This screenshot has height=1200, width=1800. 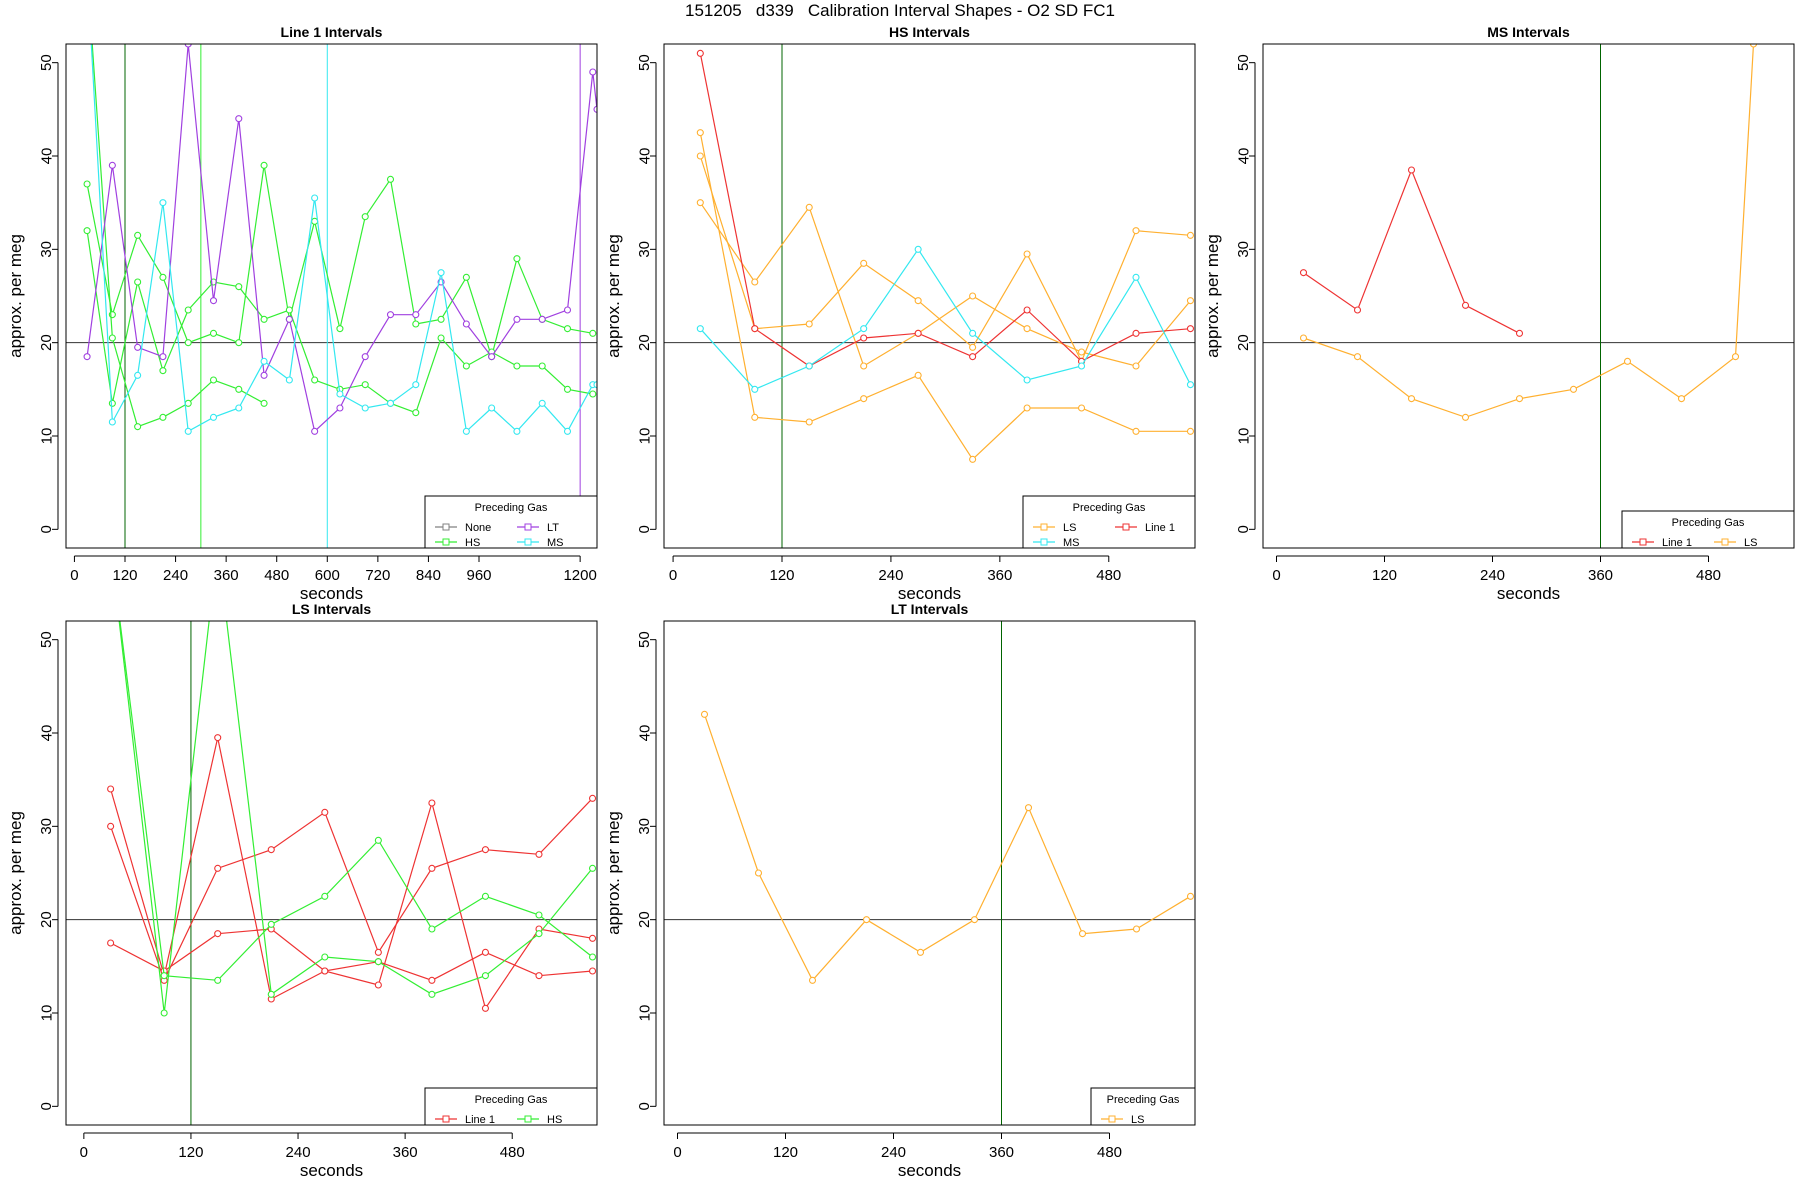 I want to click on legend-entry-label: LS, so click(x=1137, y=1120).